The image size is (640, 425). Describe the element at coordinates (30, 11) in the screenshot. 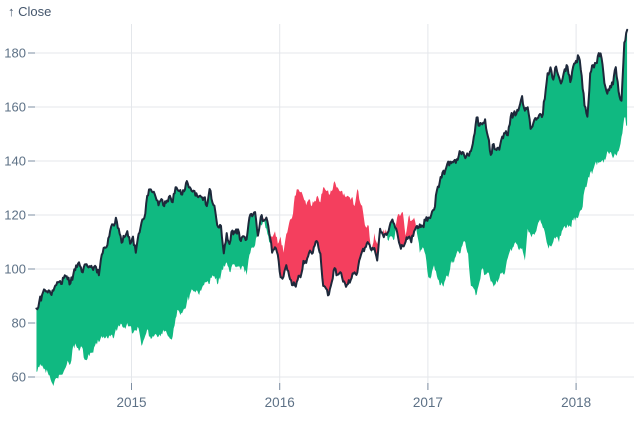

I see `y-axis-title: ↑ Close` at that location.